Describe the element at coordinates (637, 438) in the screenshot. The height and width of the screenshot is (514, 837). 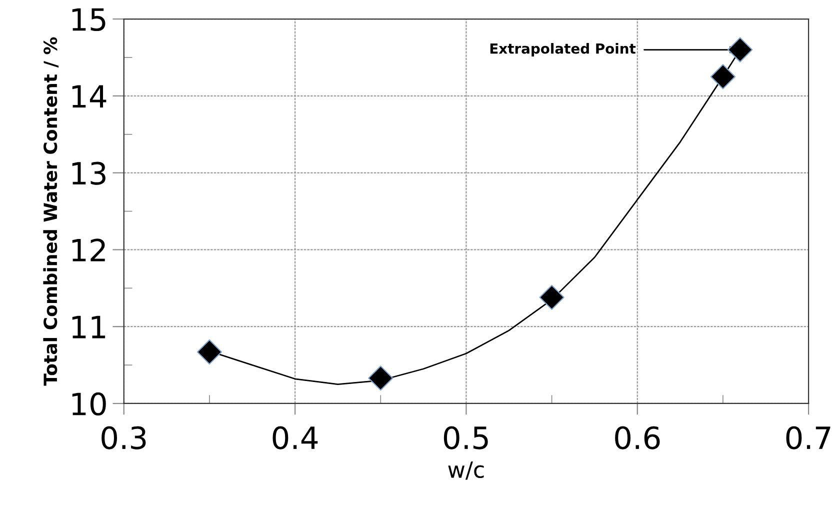
I see `x-tick-label: 0.6` at that location.